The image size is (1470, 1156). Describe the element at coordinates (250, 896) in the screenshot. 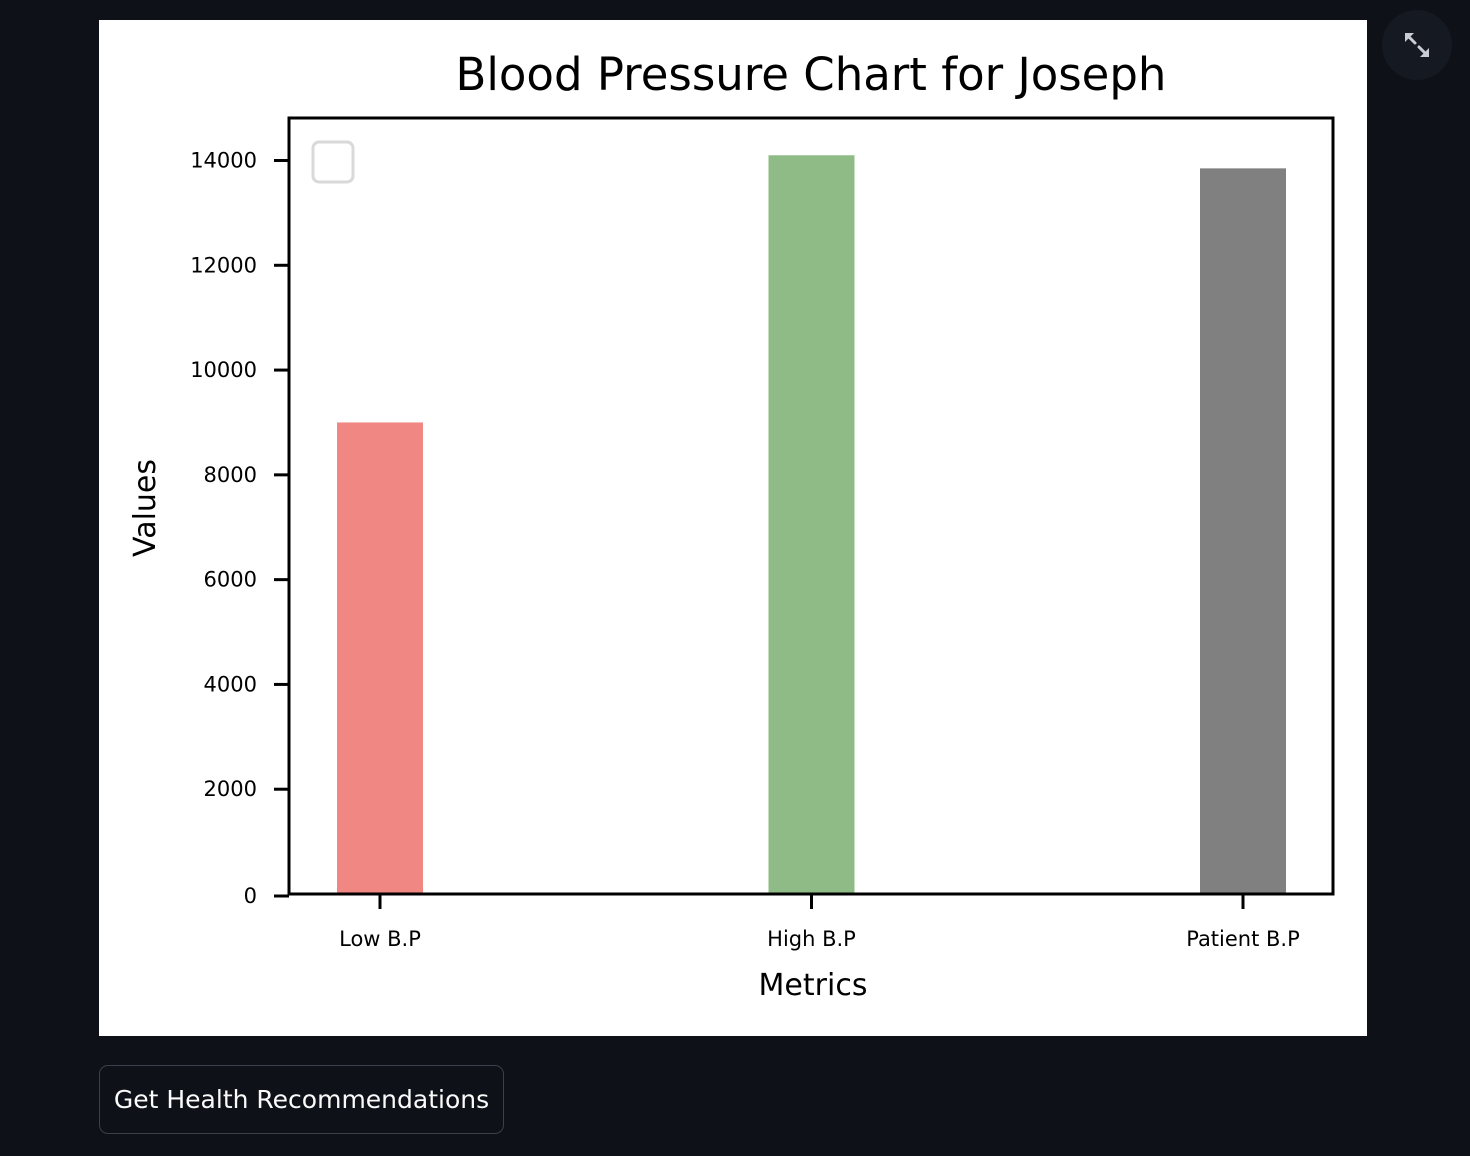

I see `y-tick-label: 0` at that location.